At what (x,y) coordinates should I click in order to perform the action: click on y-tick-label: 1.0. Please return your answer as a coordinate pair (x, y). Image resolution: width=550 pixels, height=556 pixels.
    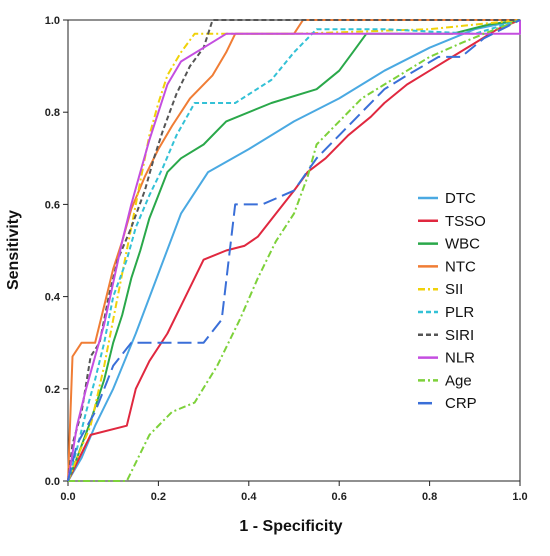
    Looking at the image, I should click on (52, 21).